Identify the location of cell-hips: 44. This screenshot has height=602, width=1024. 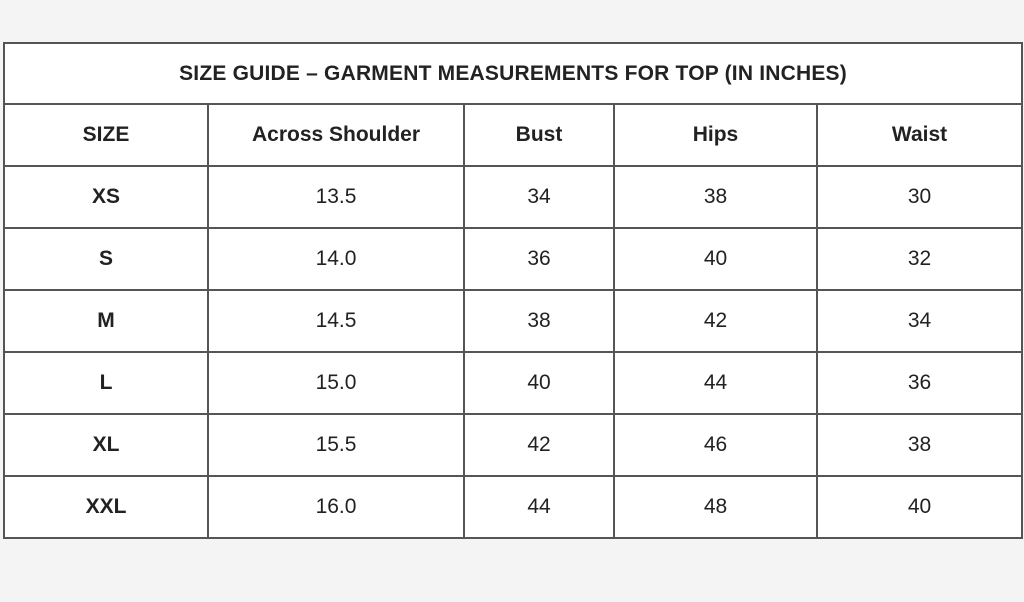
(715, 383).